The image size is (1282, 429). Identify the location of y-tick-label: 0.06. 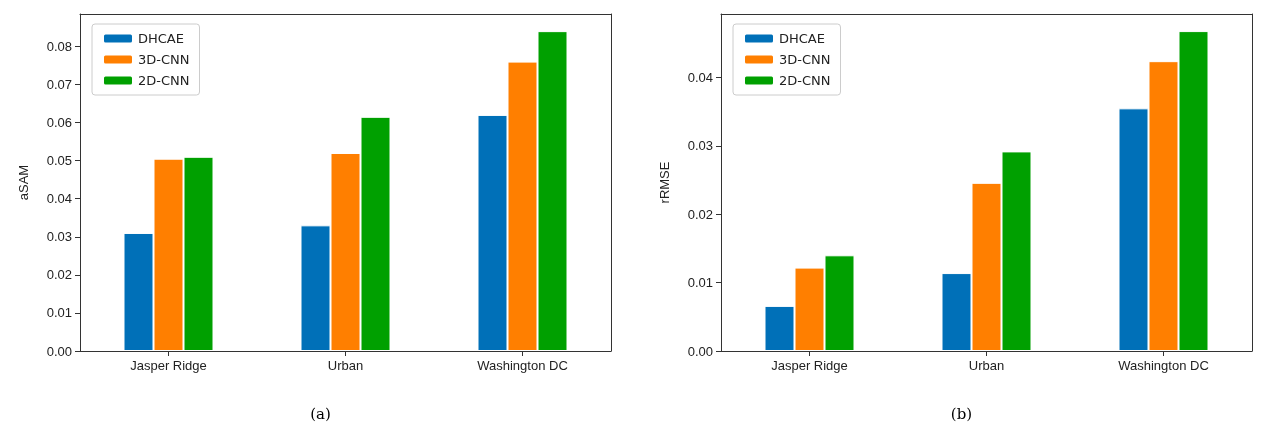
(59, 123).